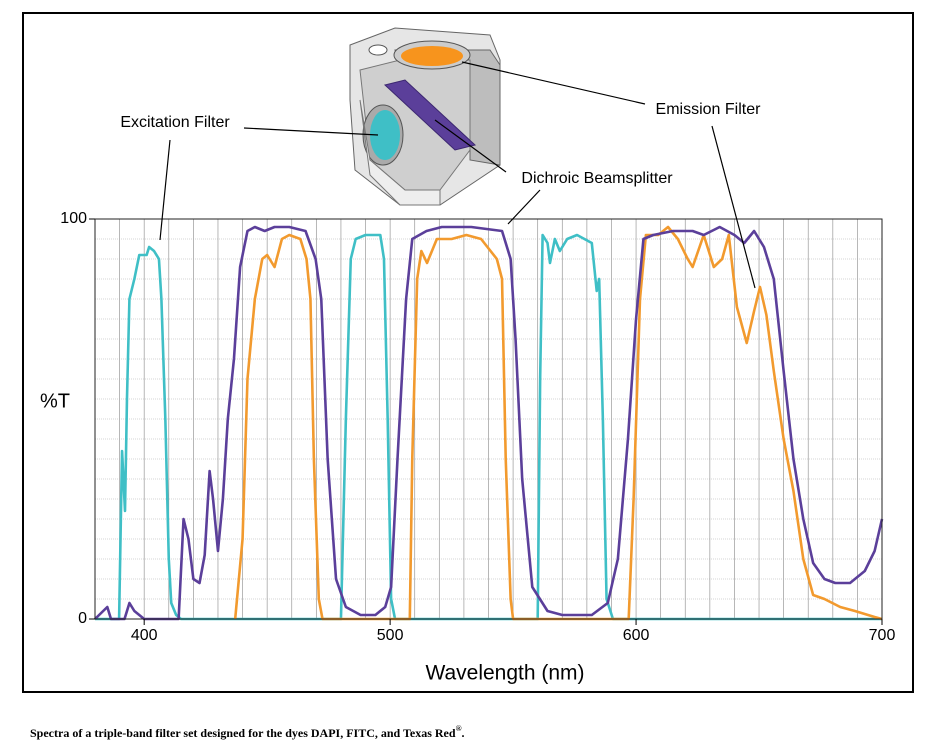  I want to click on x-axis-label: Wavelength (nm), so click(504, 673).